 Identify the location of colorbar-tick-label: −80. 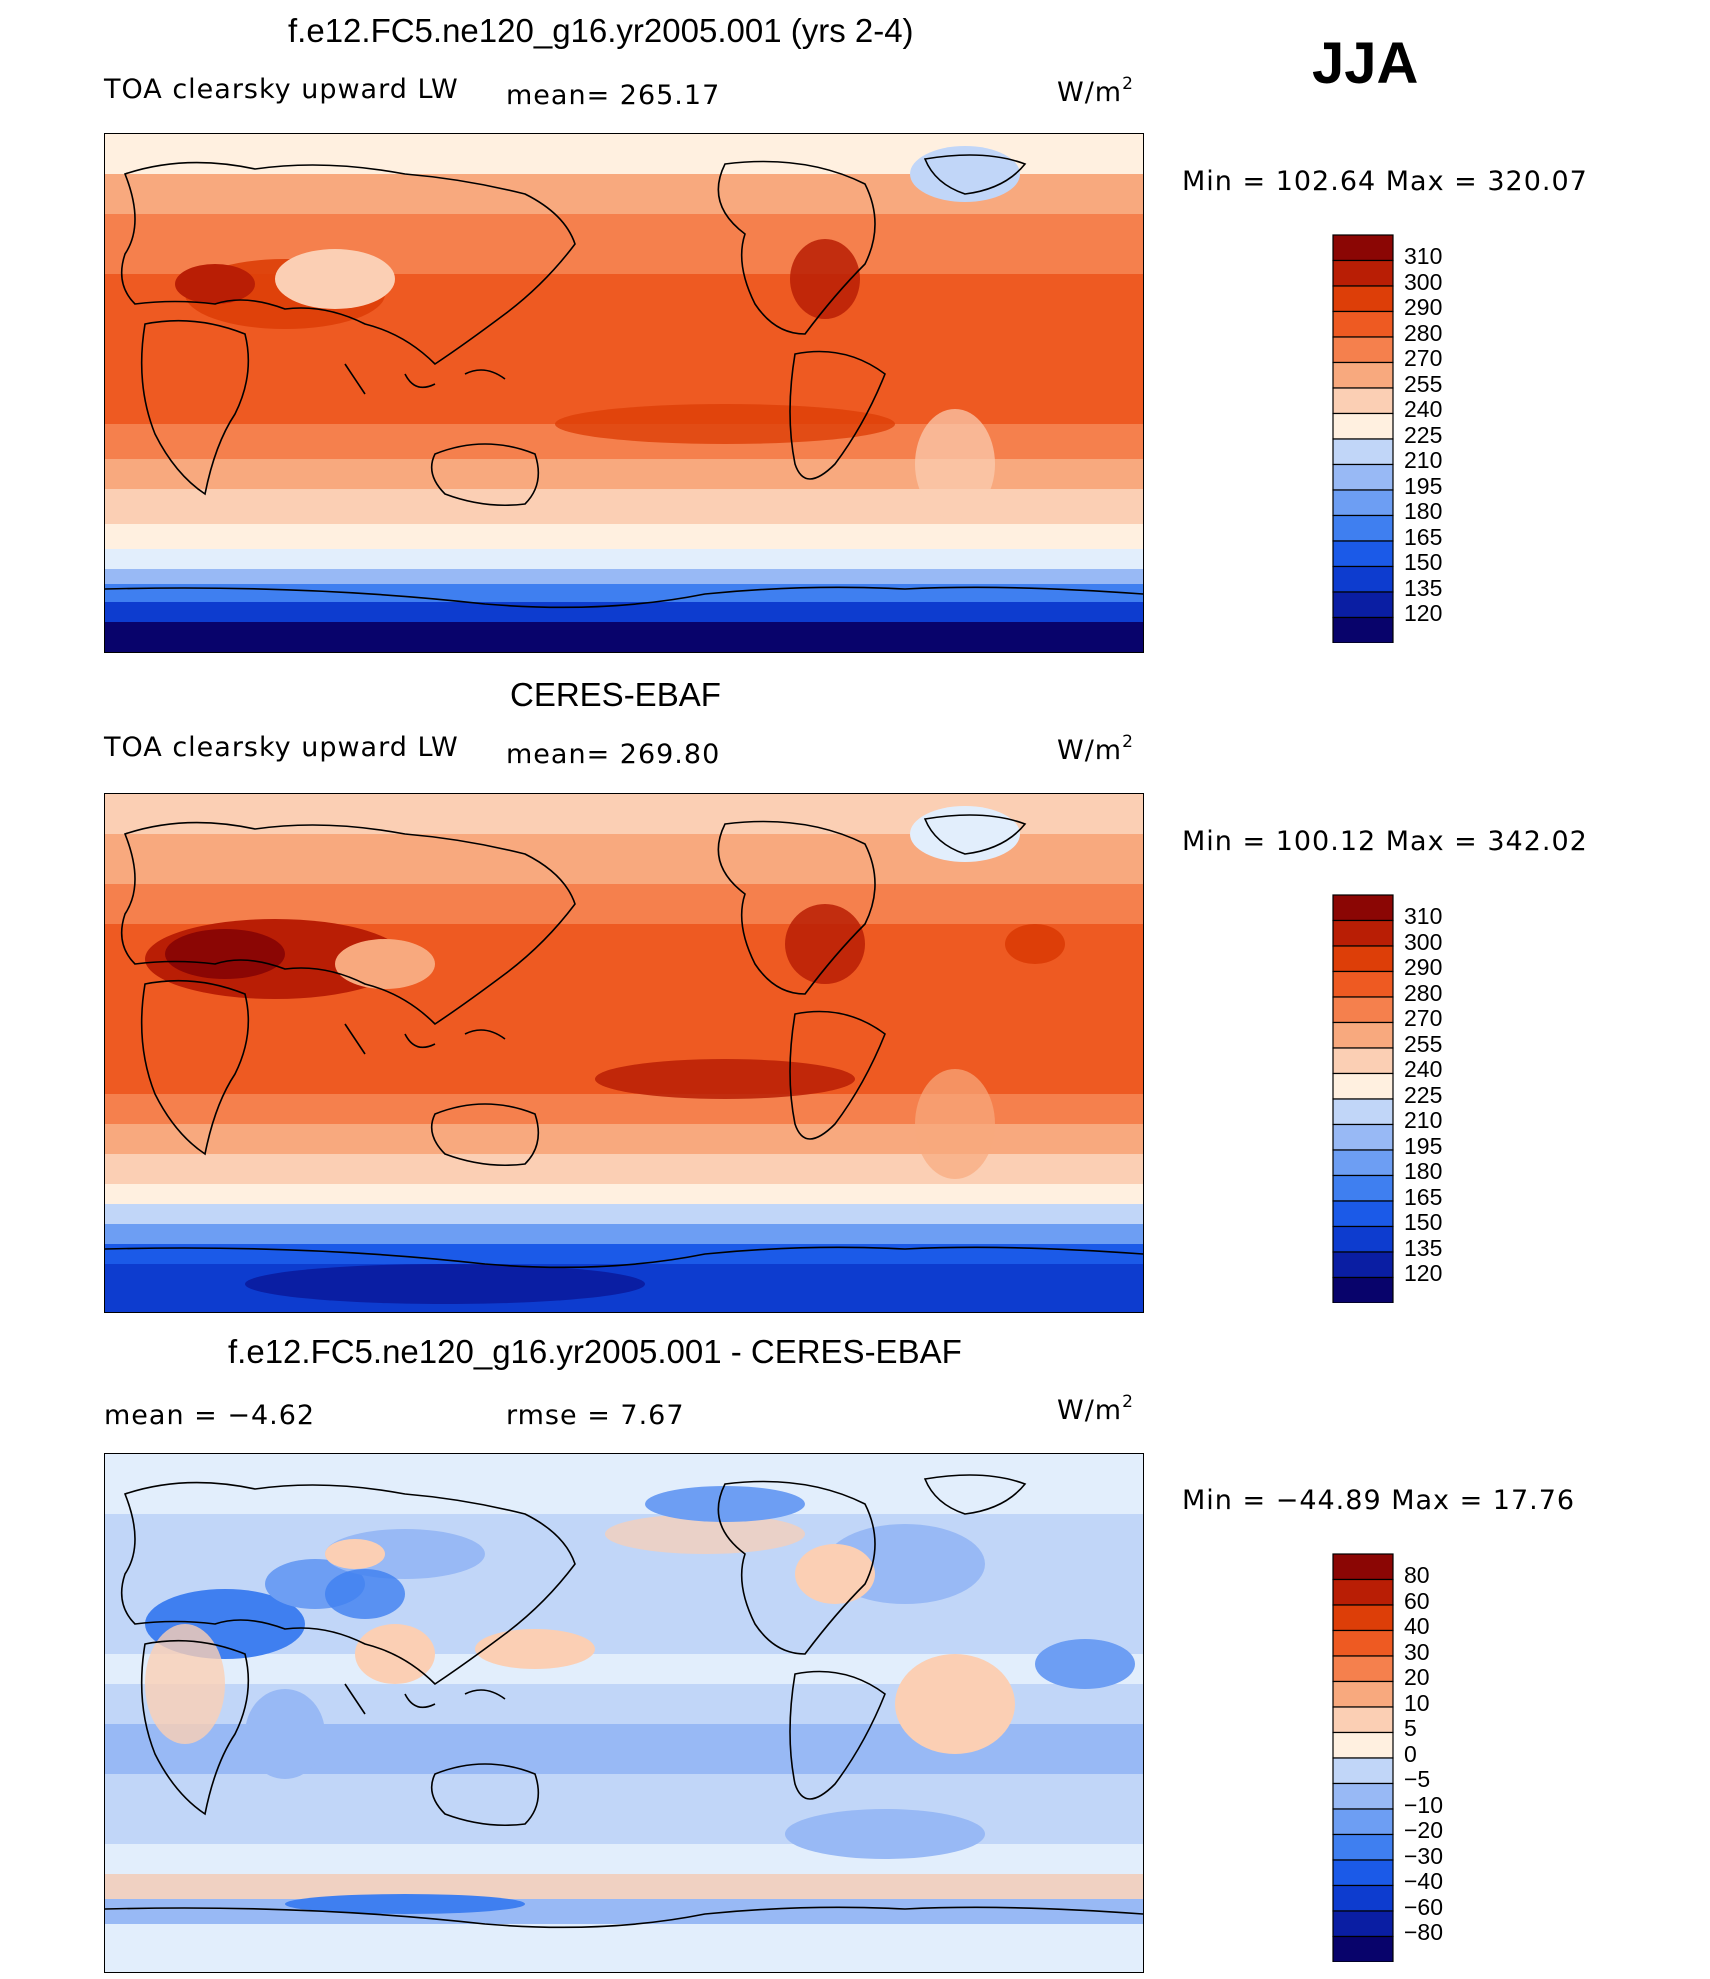
(1424, 1932).